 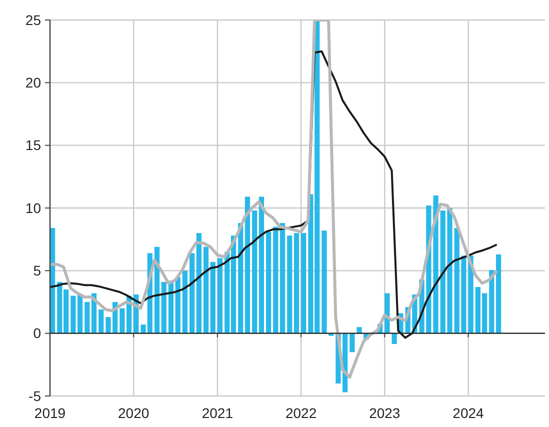 I want to click on y-tick-label: 0, so click(x=37, y=333).